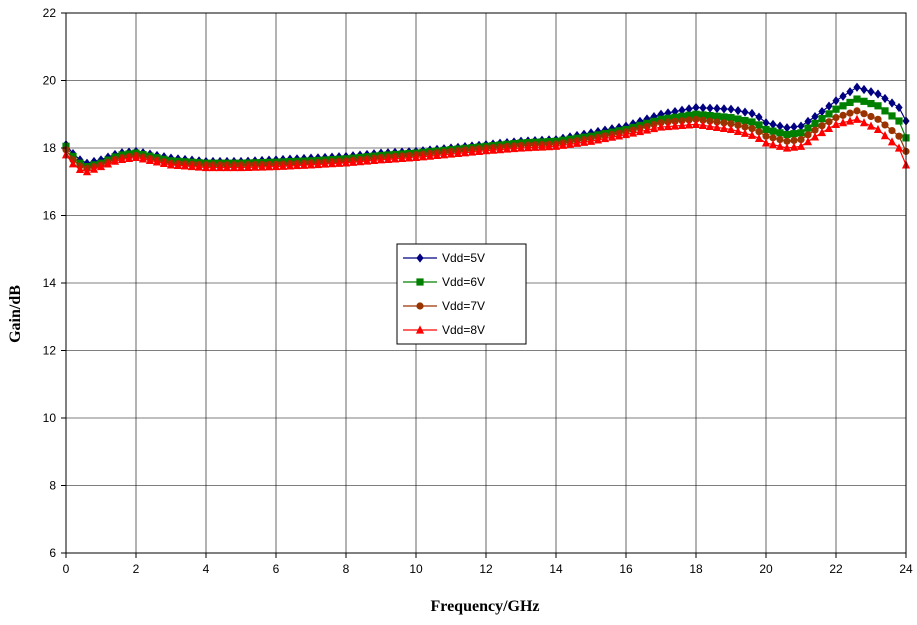  Describe the element at coordinates (766, 569) in the screenshot. I see `x-tick-label: 20` at that location.